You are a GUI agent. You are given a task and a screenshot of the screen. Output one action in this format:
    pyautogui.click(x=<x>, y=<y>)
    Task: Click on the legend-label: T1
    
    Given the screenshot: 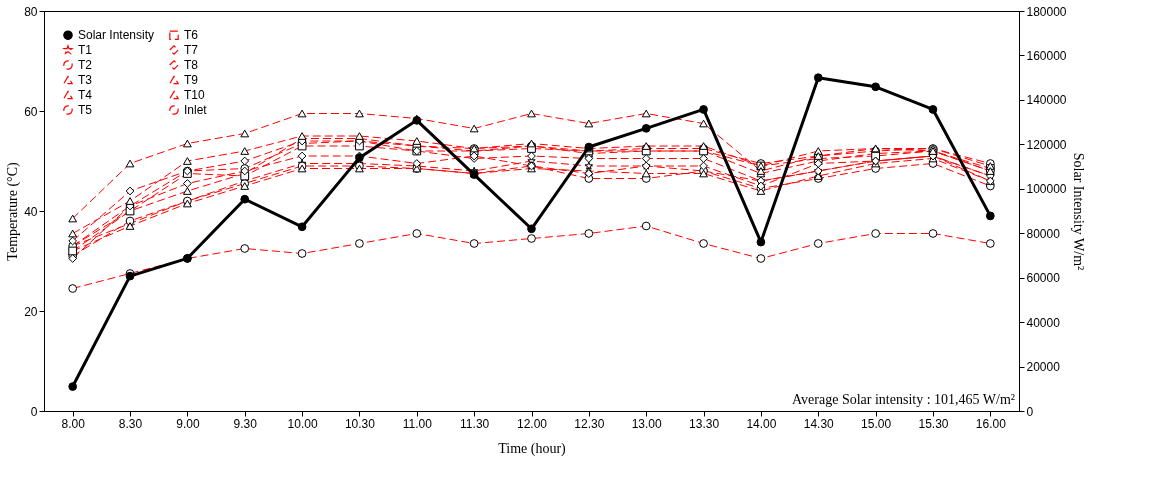 What is the action you would take?
    pyautogui.click(x=85, y=50)
    